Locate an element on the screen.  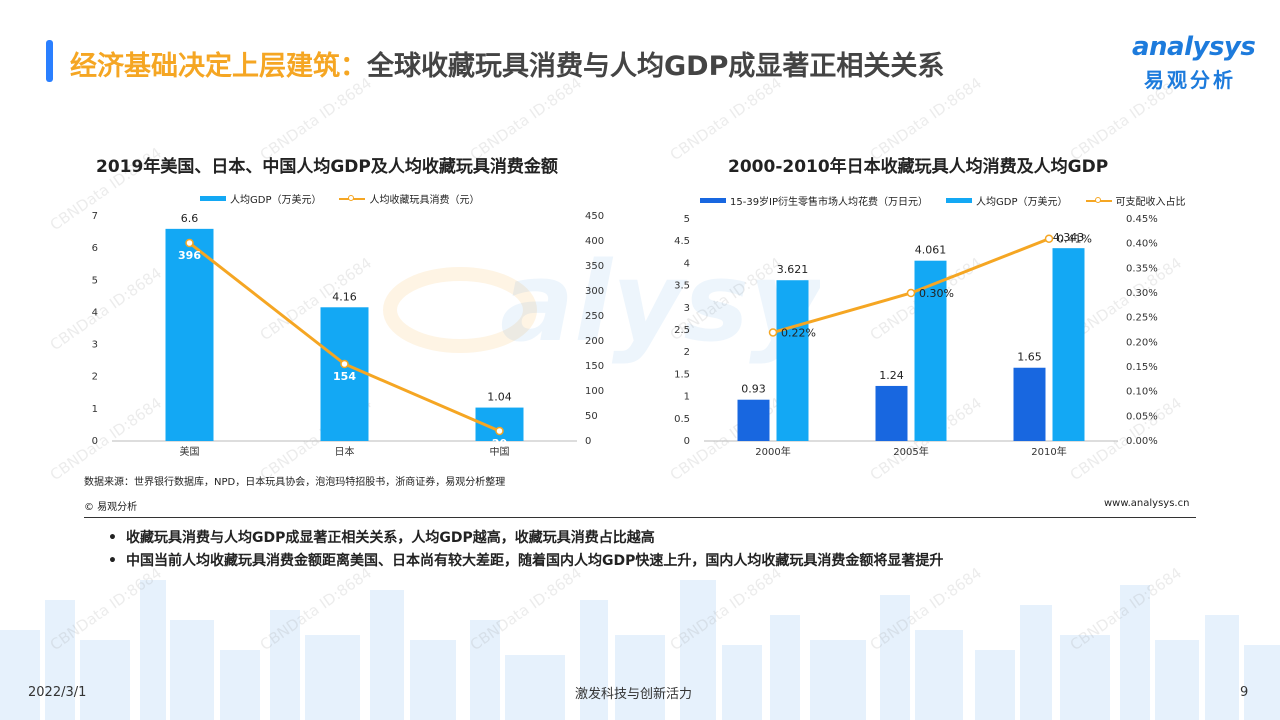
chart2-series-line is located at coordinates (911, 285).